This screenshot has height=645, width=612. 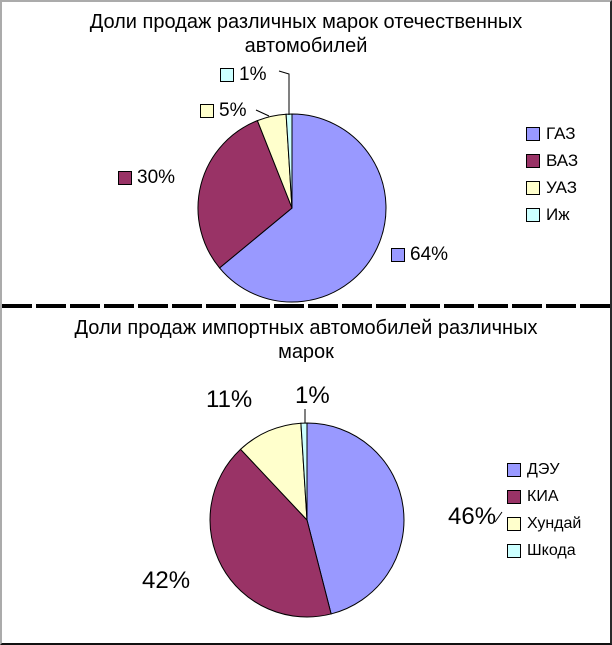 I want to click on legend2-item-0: ДЭУ, so click(x=544, y=469).